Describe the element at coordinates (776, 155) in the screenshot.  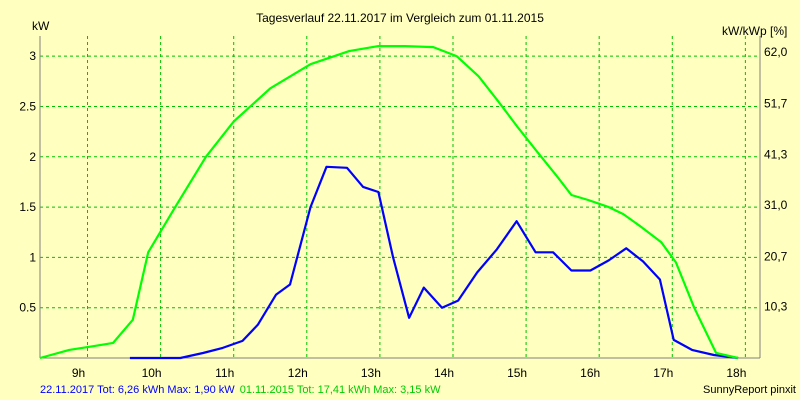
I see `y-tick-label-right: 41,3` at that location.